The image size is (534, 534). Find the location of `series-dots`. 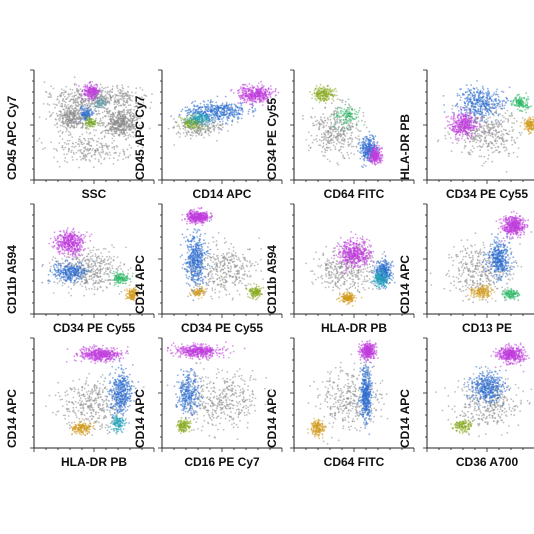

series-dots is located at coordinates (375, 153).